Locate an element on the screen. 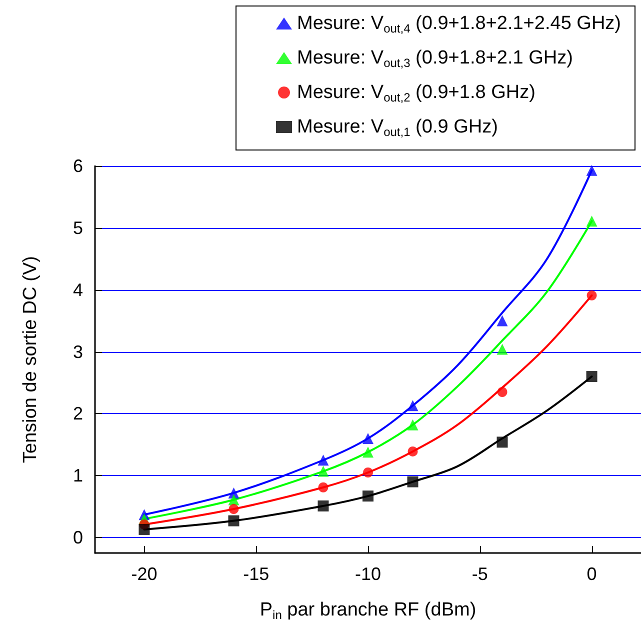  y-tick-label: 3 is located at coordinates (77, 352).